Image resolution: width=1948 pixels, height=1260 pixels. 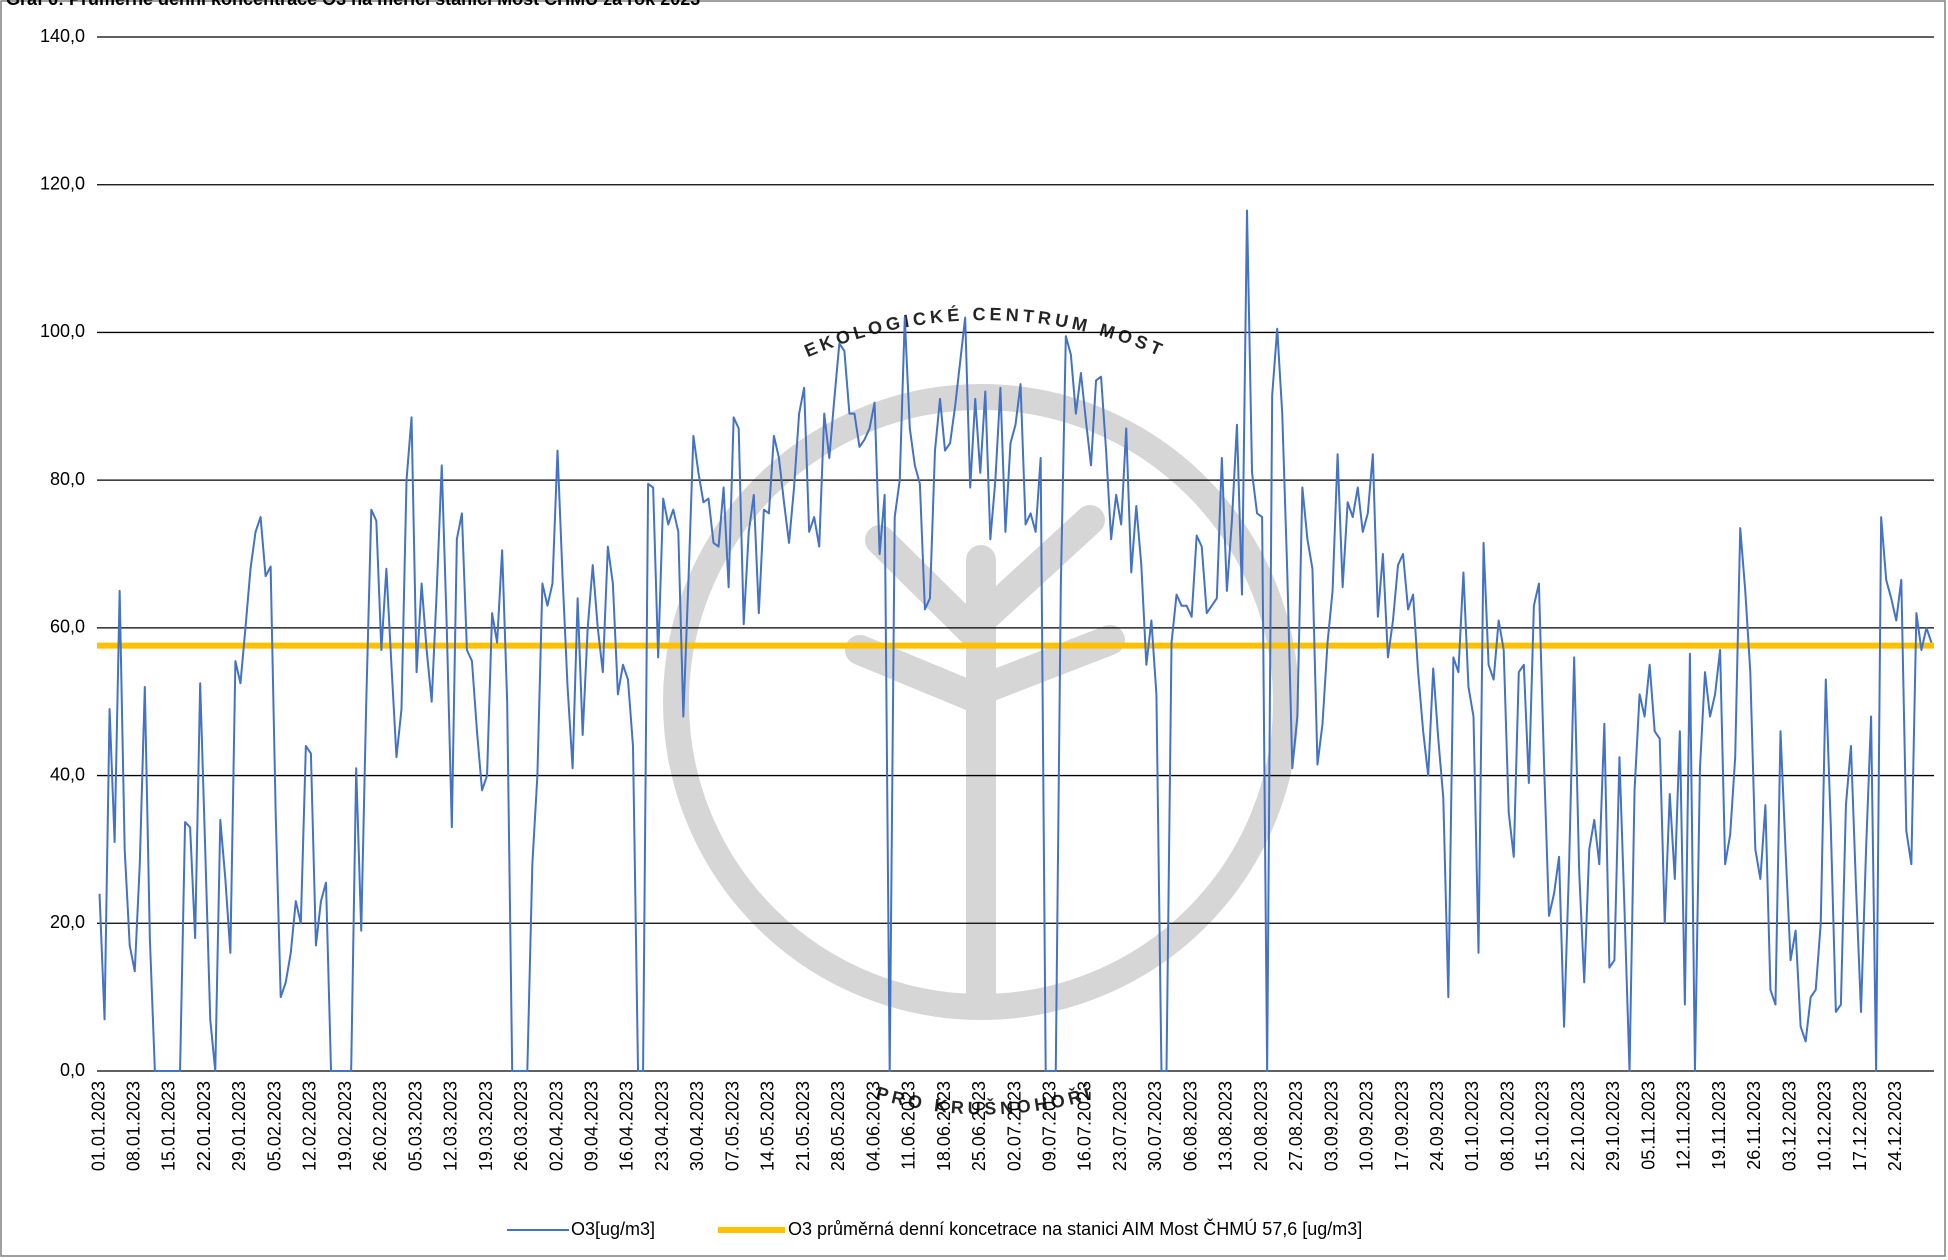 I want to click on x-tick-label: 09.07.2023, so click(x=1049, y=1126).